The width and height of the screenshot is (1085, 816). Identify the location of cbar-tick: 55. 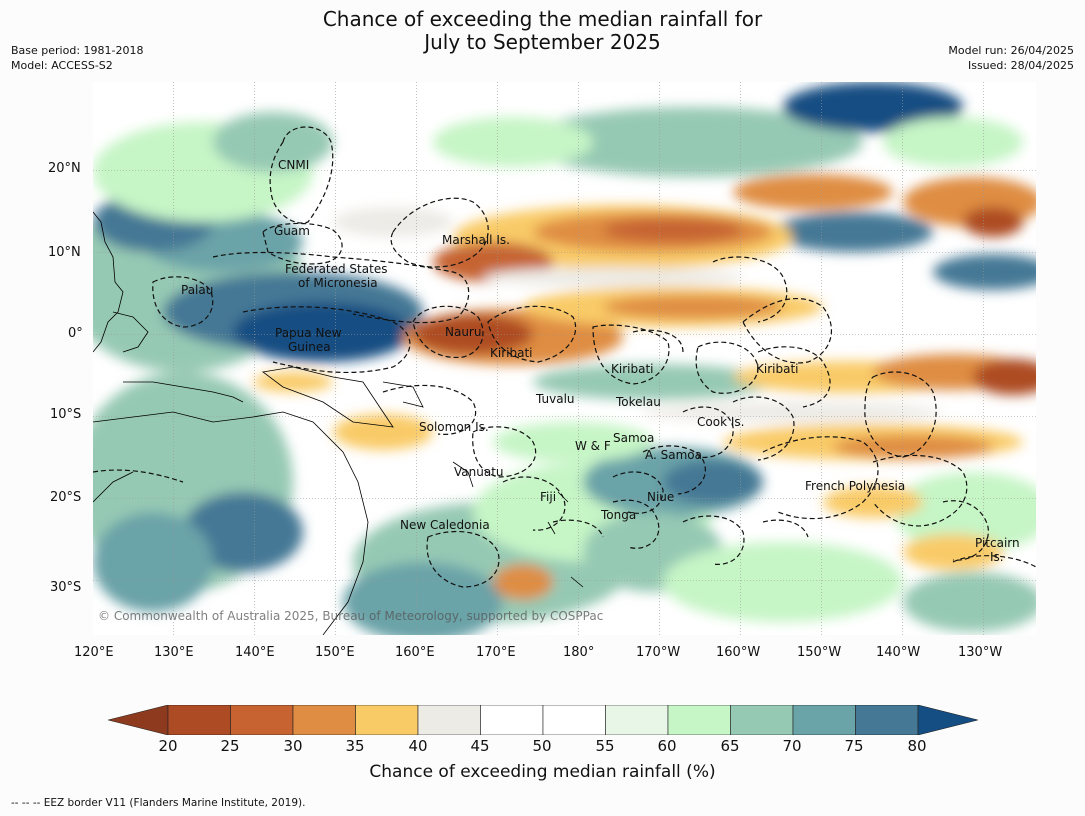
(605, 746).